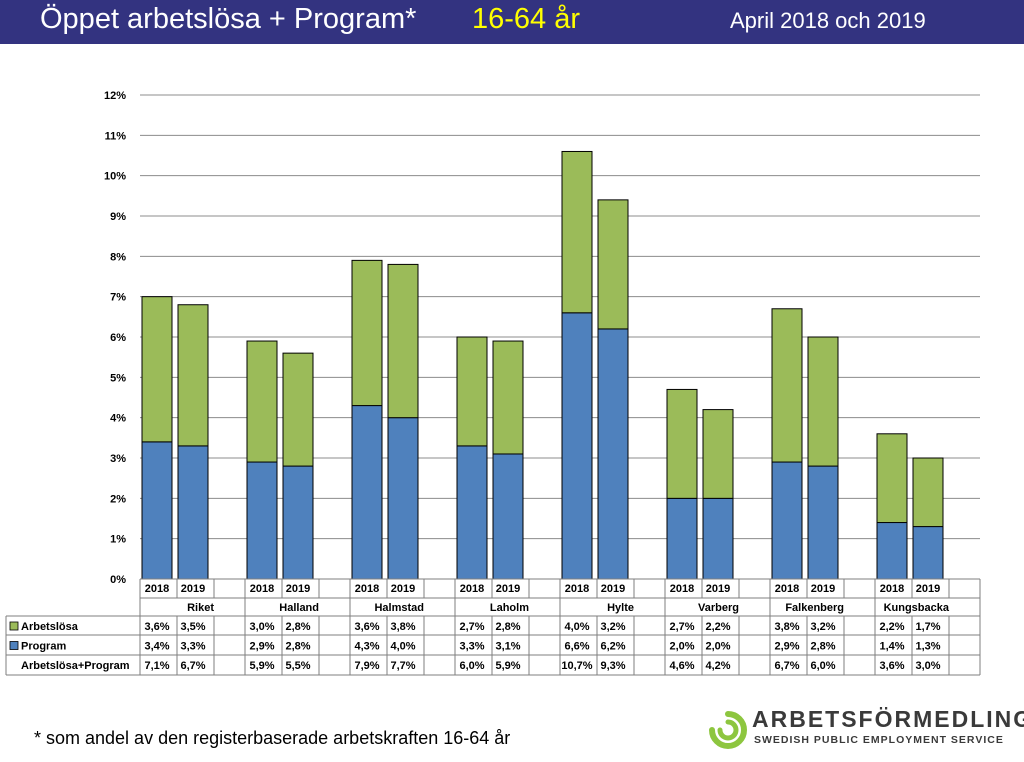 Image resolution: width=1024 pixels, height=762 pixels. Describe the element at coordinates (576, 627) in the screenshot. I see `table-cell: 4,0%` at that location.